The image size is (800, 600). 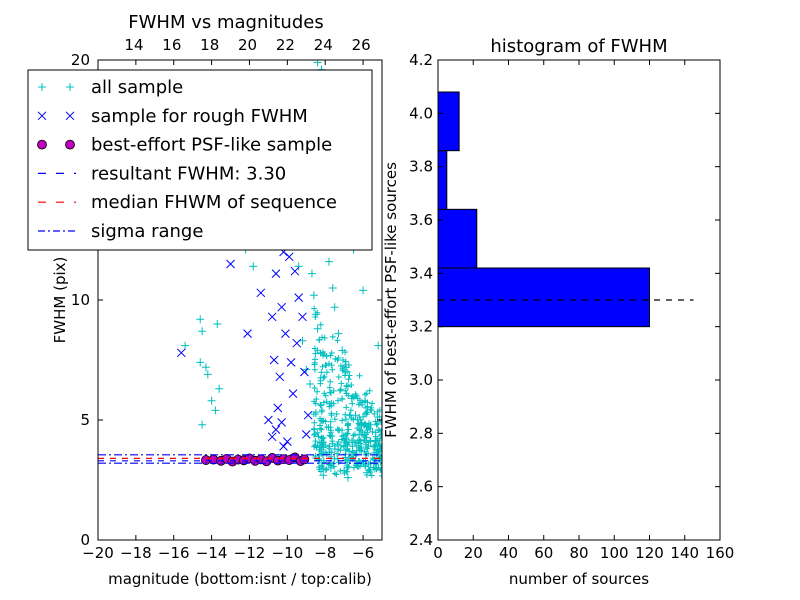 I want to click on x-tick-label: −6, so click(x=363, y=553).